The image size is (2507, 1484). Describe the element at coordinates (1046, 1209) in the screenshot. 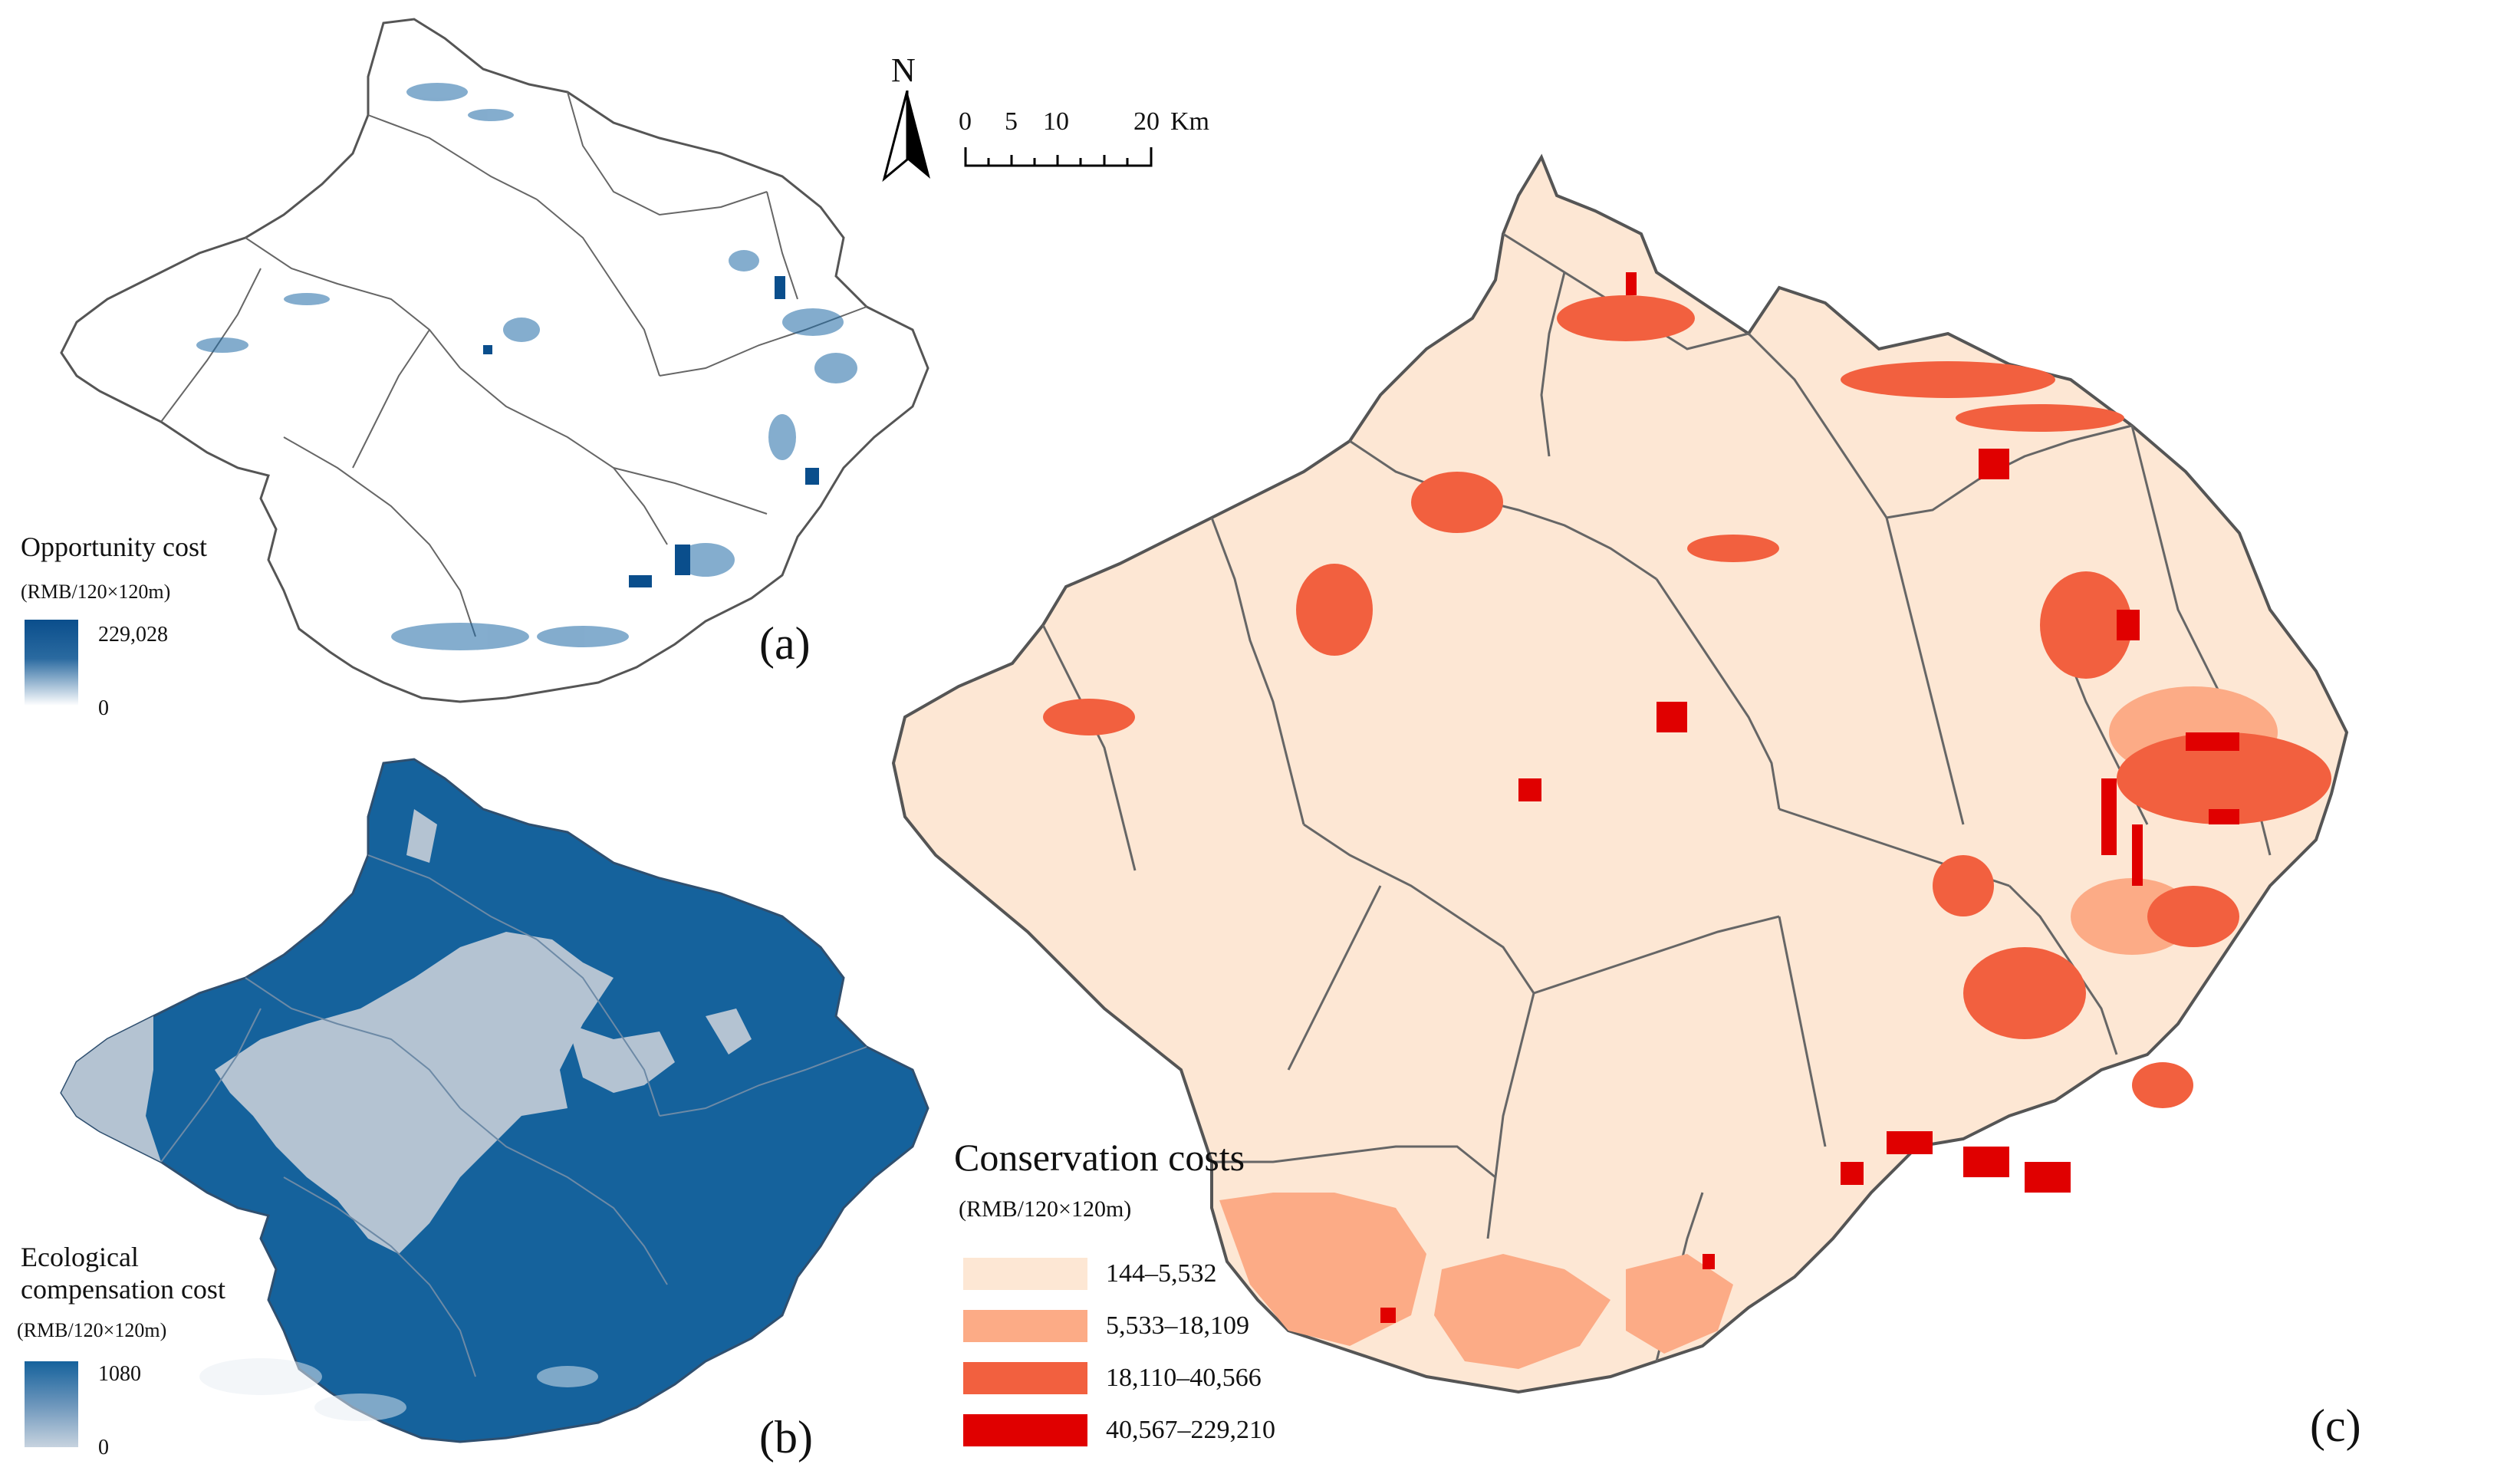

I see `legend-c-unit: (RMB/120×120m)` at that location.